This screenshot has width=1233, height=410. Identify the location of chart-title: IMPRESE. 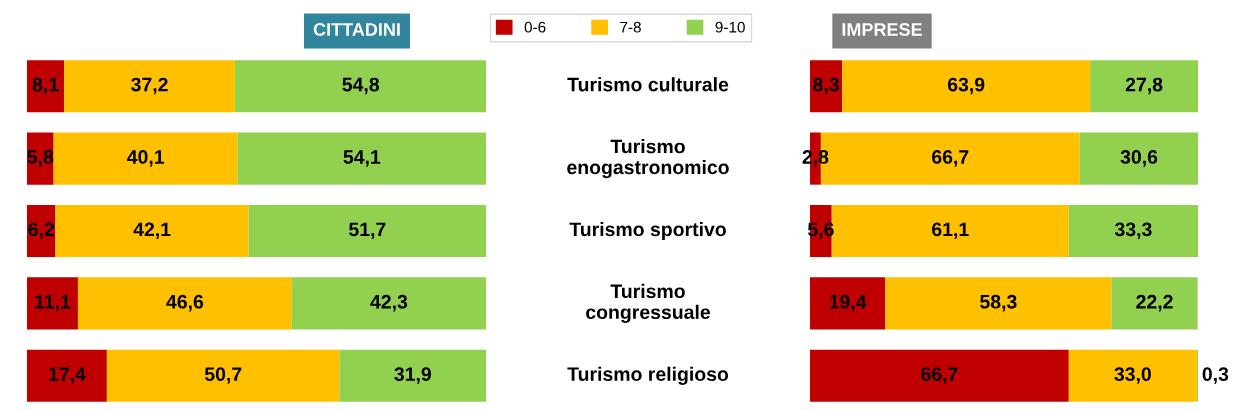
(882, 29).